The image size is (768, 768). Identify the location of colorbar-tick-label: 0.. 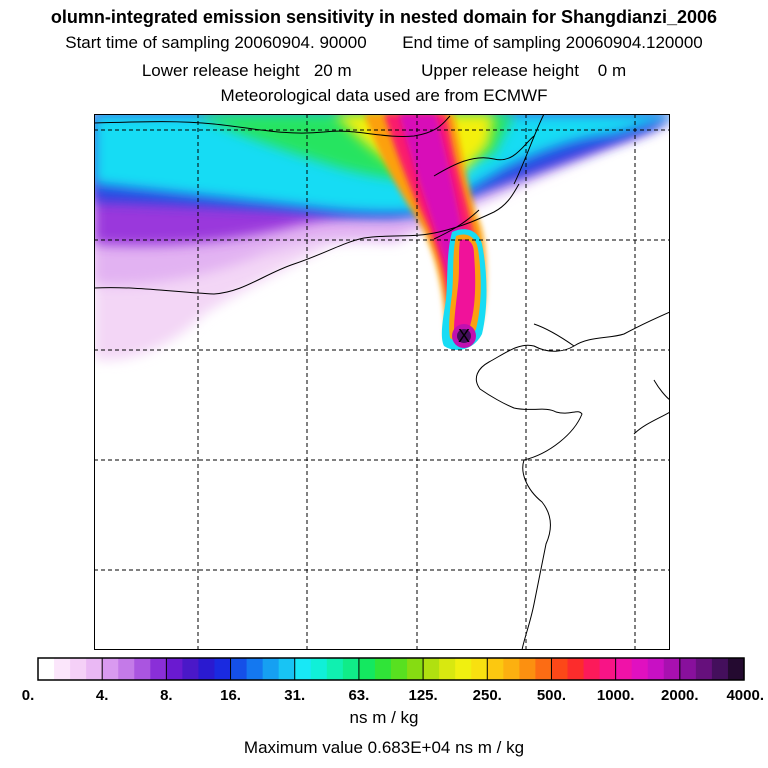
(28, 695).